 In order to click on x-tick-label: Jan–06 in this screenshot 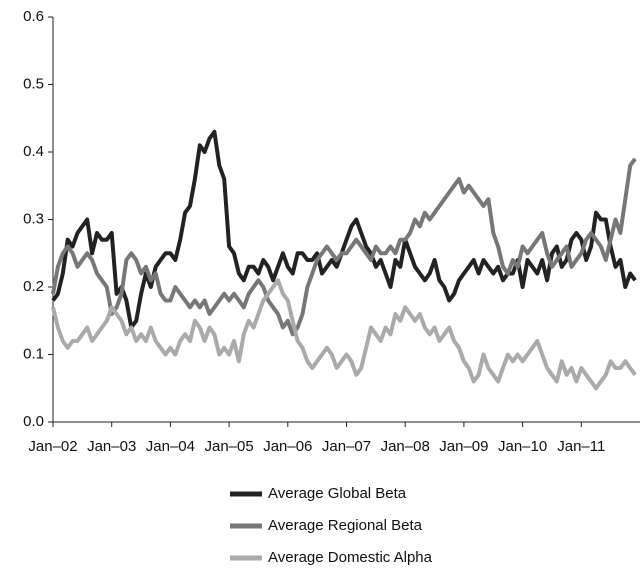, I will do `click(287, 446)`.